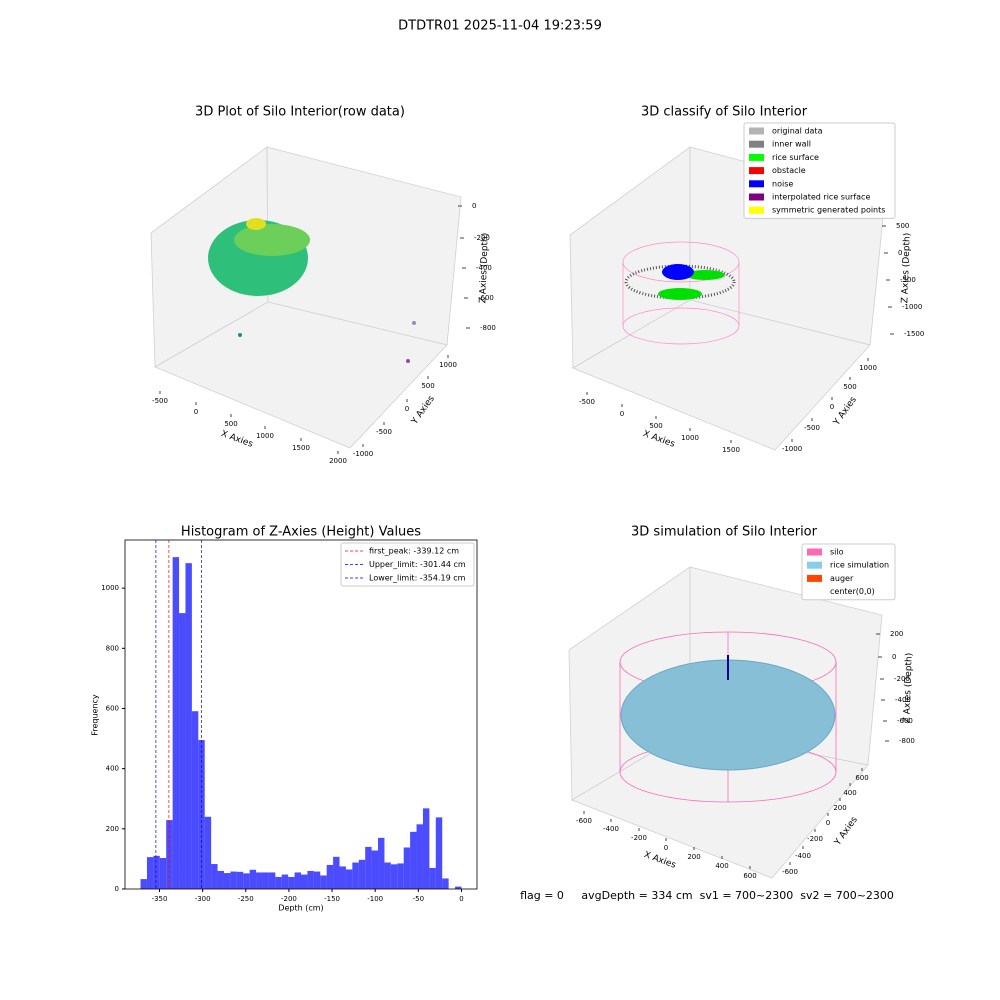 This screenshot has width=1000, height=1000. Describe the element at coordinates (812, 428) in the screenshot. I see `y-tick-label: -500` at that location.